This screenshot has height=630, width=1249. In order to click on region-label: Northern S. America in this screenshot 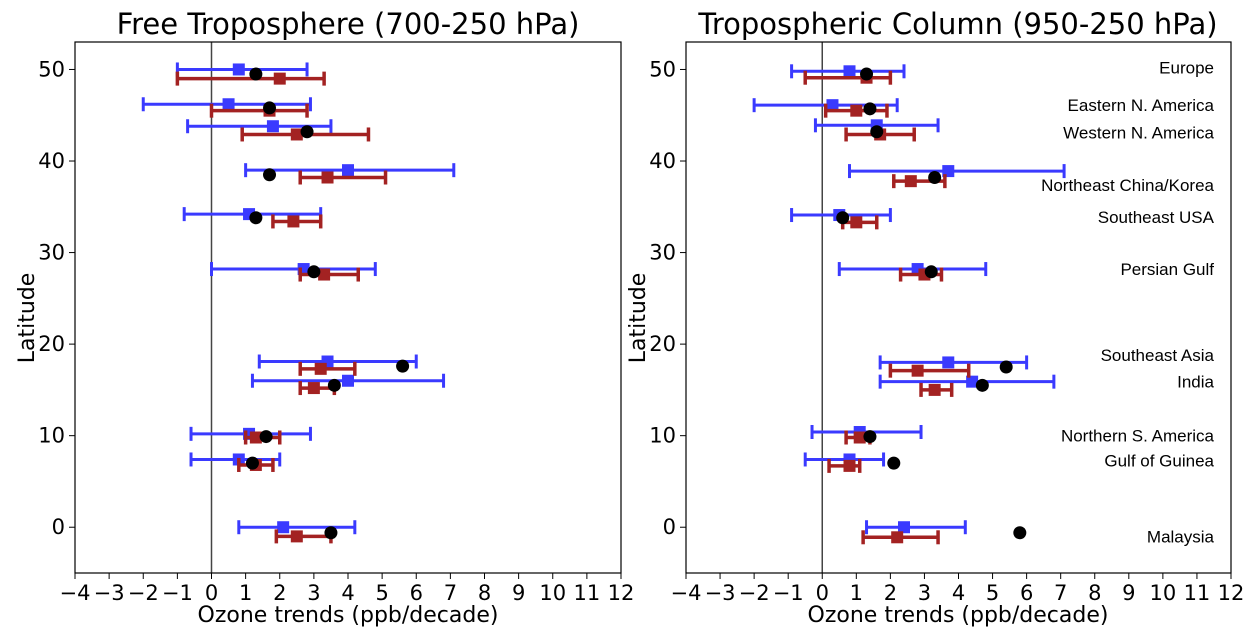, I will do `click(1138, 436)`.